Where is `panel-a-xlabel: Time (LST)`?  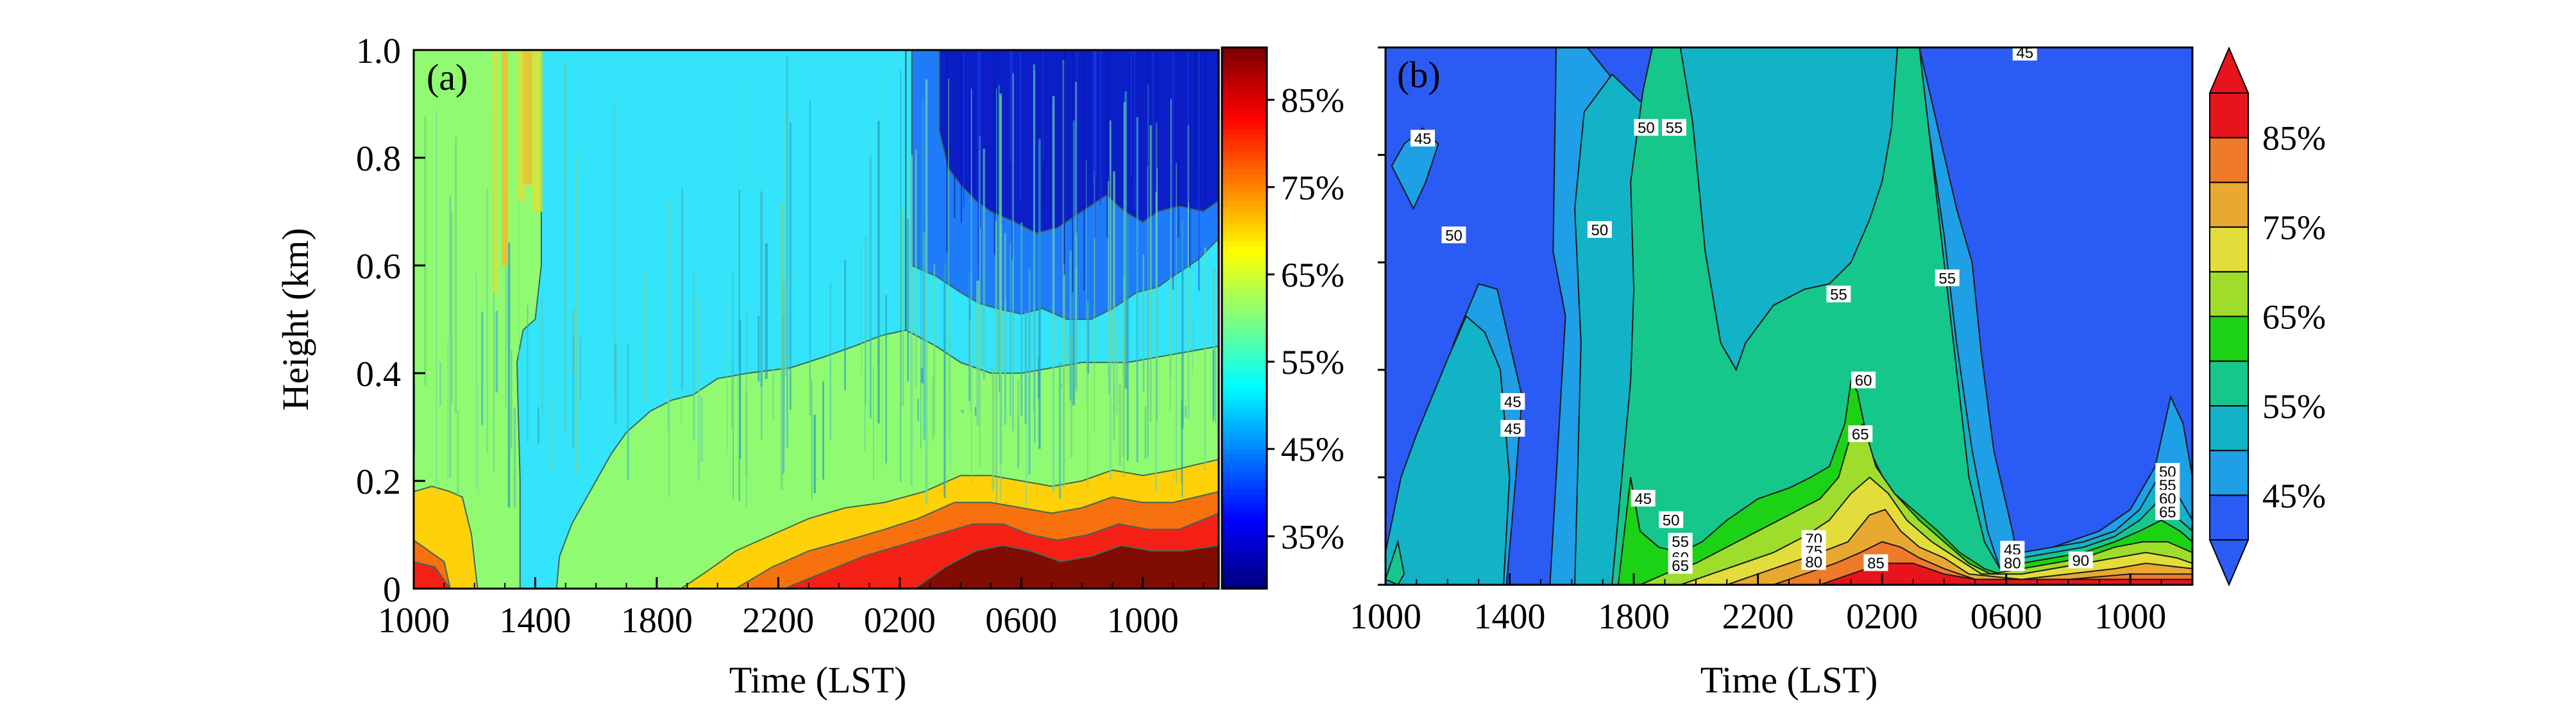
panel-a-xlabel: Time (LST) is located at coordinates (818, 680).